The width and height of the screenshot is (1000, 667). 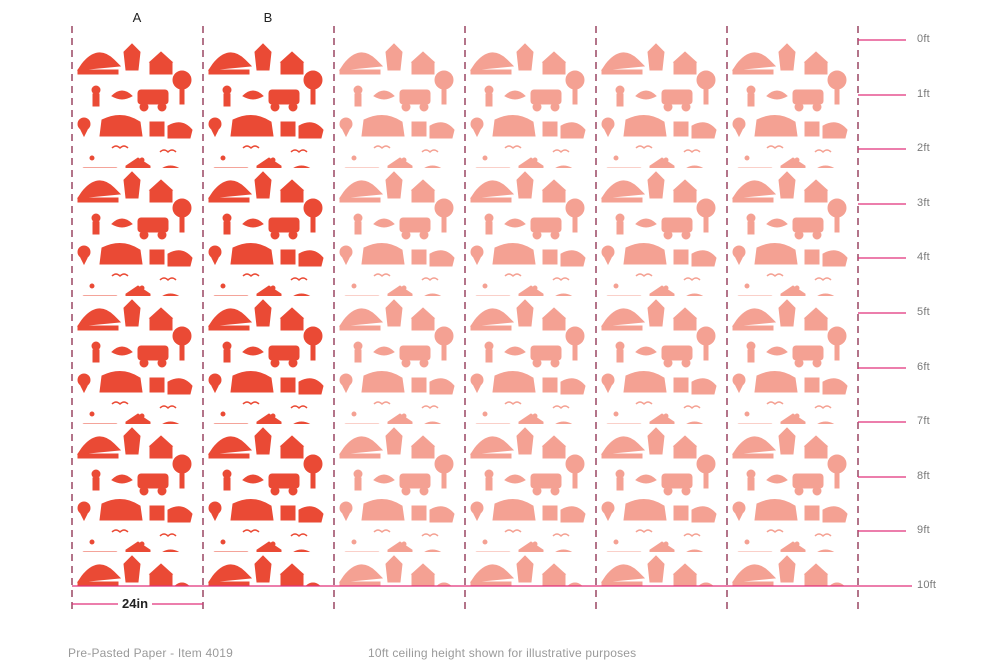 I want to click on panel-a, so click(x=137, y=313).